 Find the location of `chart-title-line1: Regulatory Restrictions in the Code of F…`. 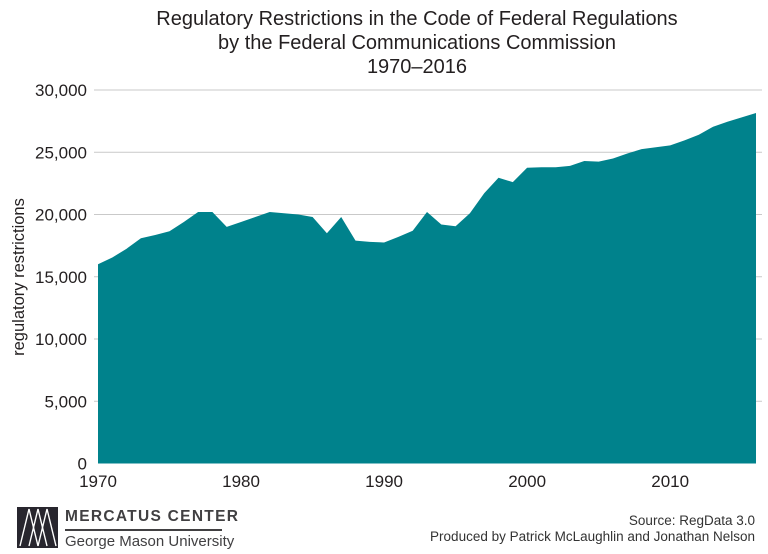

chart-title-line1: Regulatory Restrictions in the Code of F… is located at coordinates (417, 19).